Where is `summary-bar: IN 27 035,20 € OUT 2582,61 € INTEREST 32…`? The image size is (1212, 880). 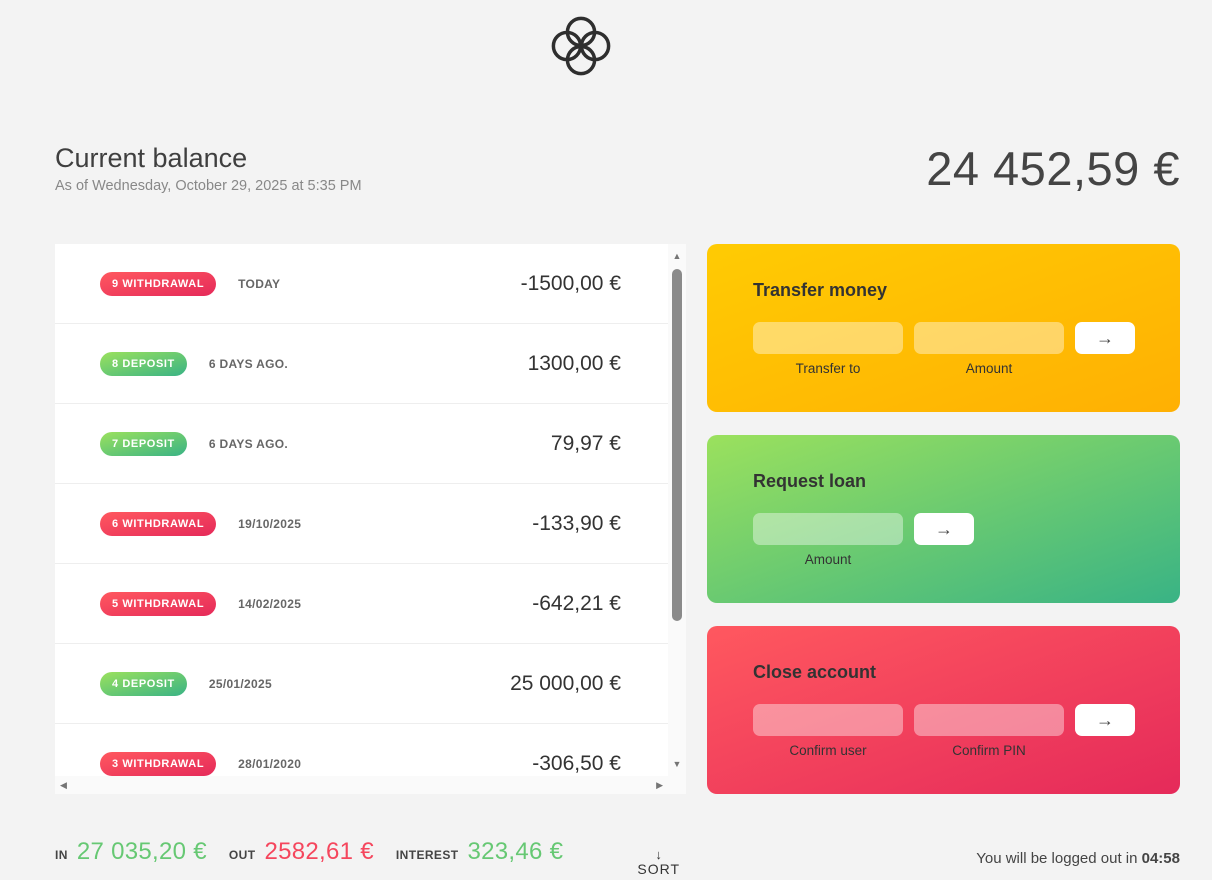
summary-bar: IN 27 035,20 € OUT 2582,61 € INTEREST 32… is located at coordinates (370, 858).